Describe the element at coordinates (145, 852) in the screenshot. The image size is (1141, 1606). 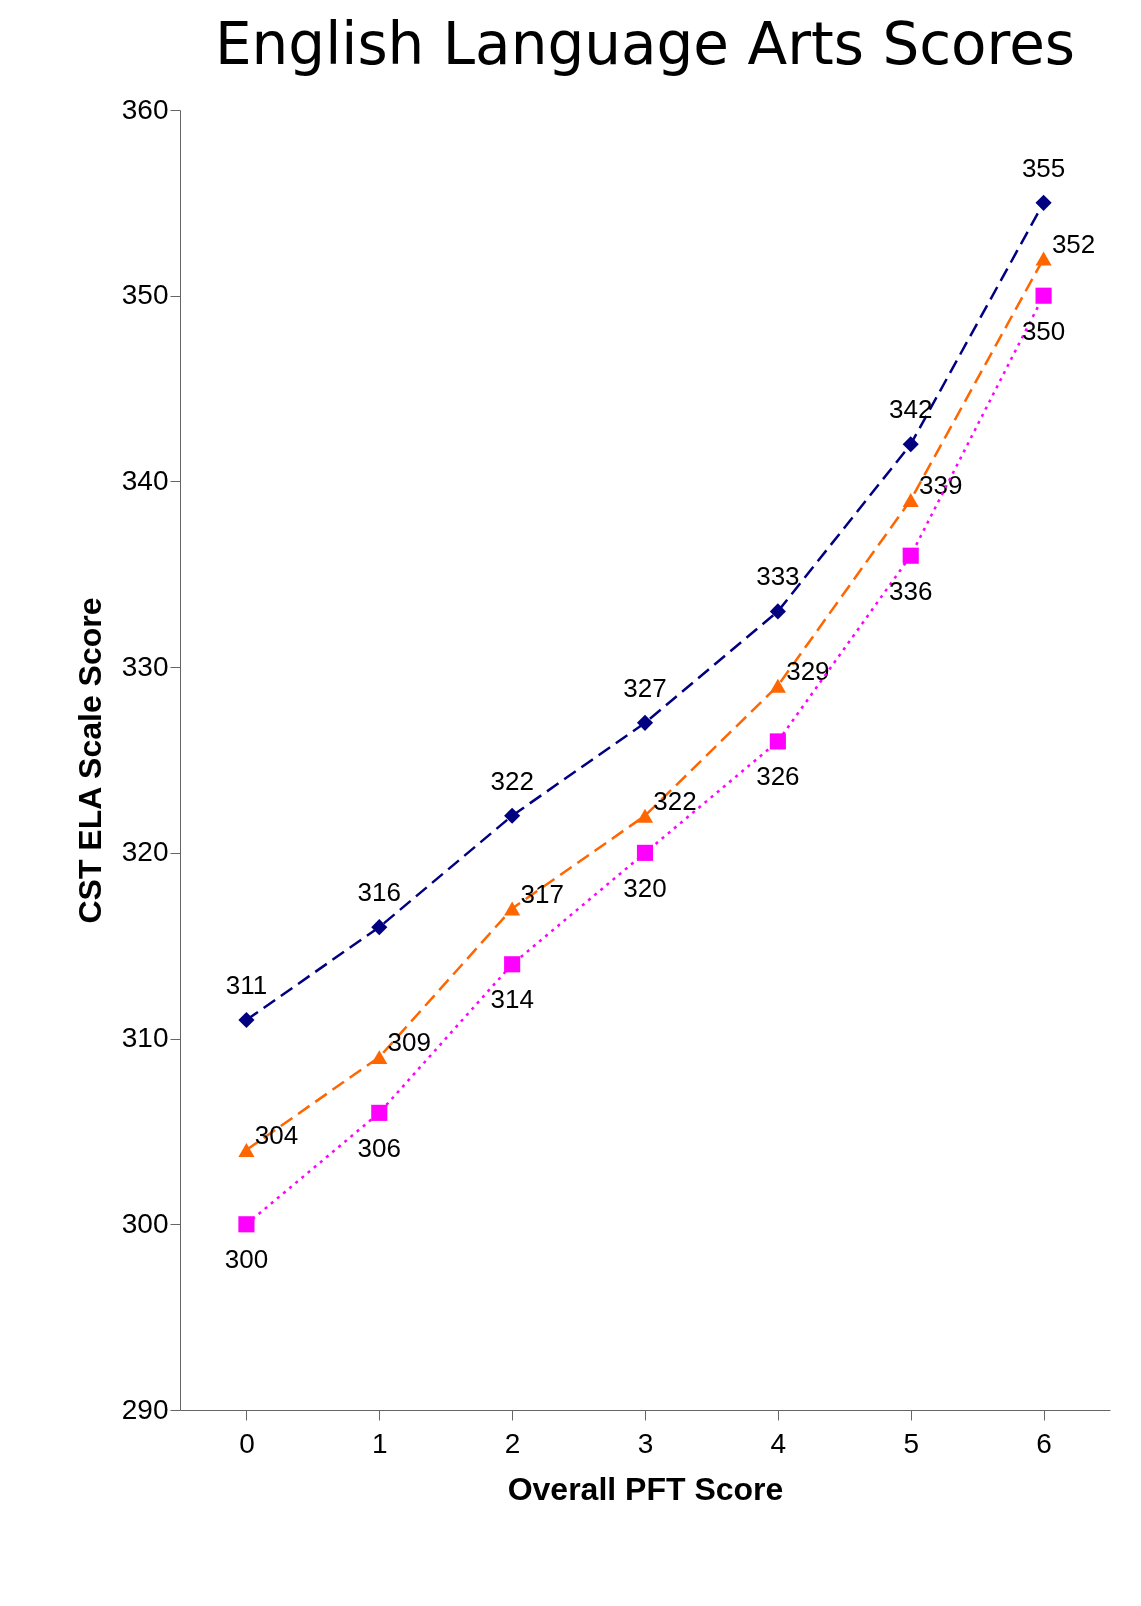
I see `y-tick-label: 320` at that location.